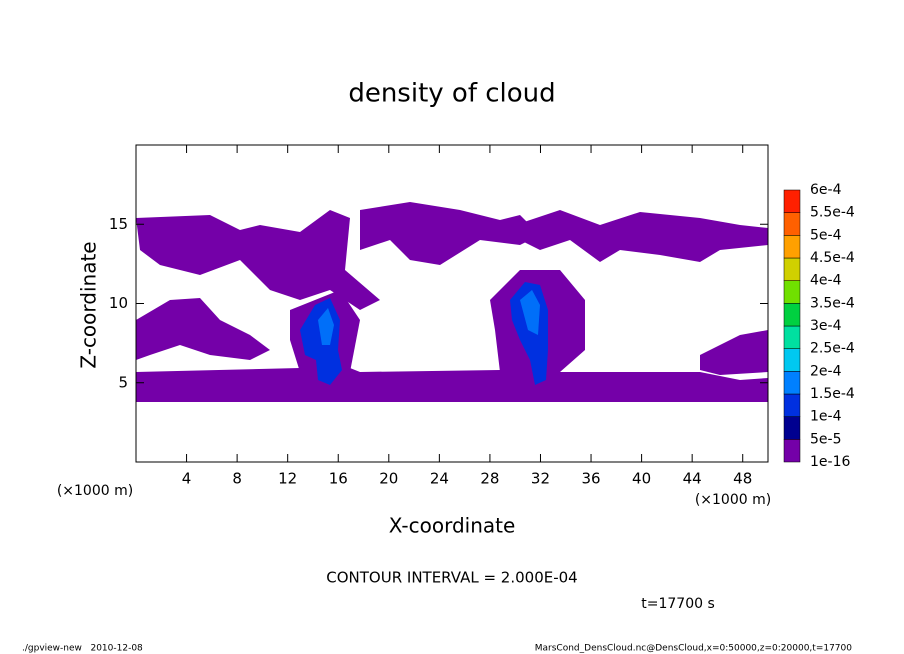 This screenshot has height=654, width=904. What do you see at coordinates (692, 479) in the screenshot?
I see `x-tick-label: 44` at bounding box center [692, 479].